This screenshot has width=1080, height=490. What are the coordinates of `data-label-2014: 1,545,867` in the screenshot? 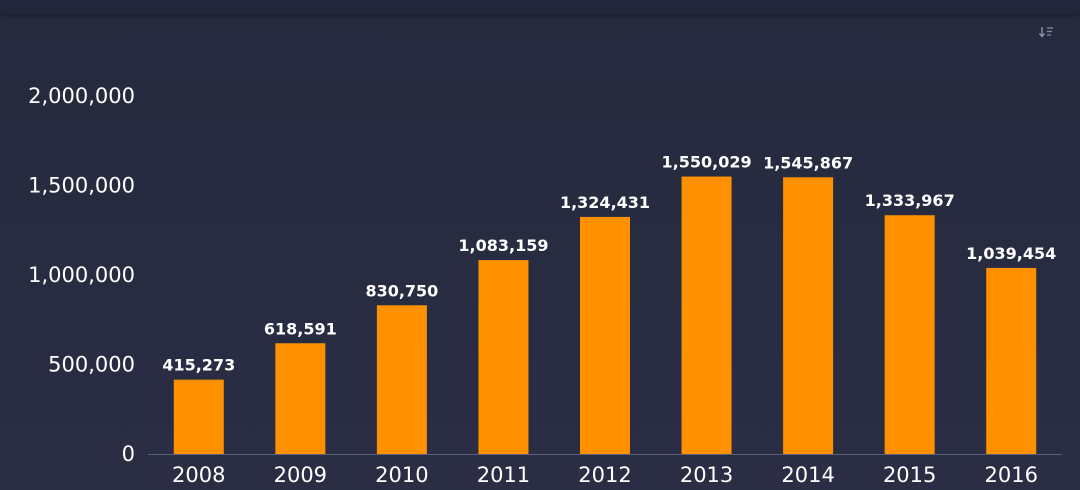 It's located at (808, 162).